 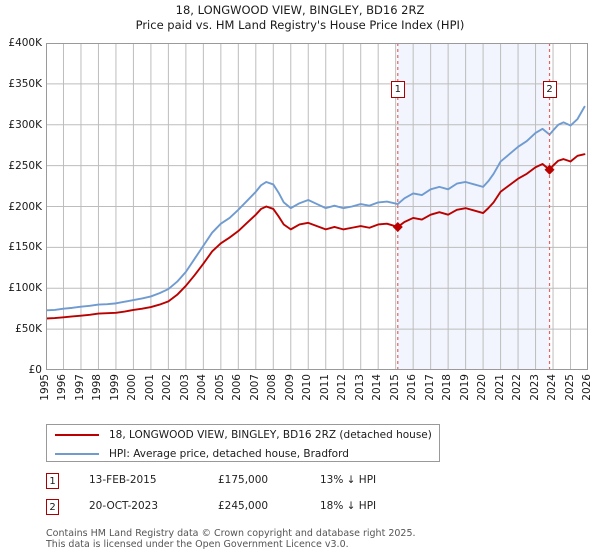 I want to click on transaction-hpi-delta: 13% ↓ HPI, so click(x=348, y=480).